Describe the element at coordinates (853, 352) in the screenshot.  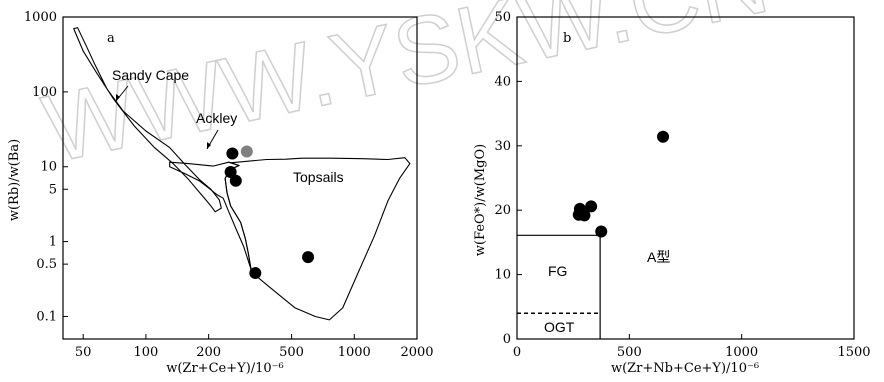
I see `panel-b-xtick-label: 1500` at that location.